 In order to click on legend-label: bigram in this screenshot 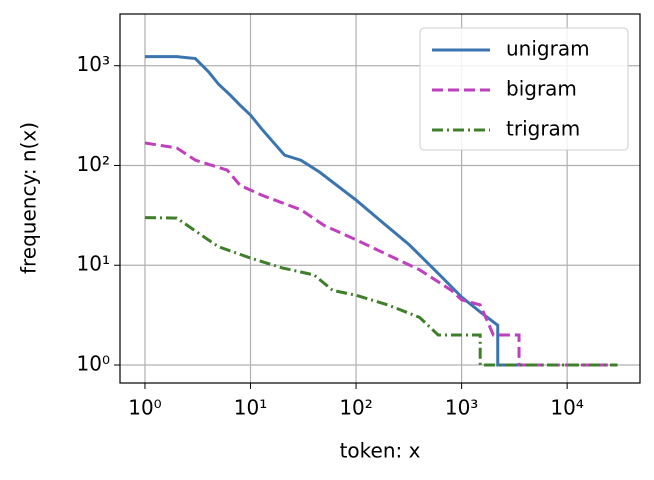, I will do `click(541, 89)`.